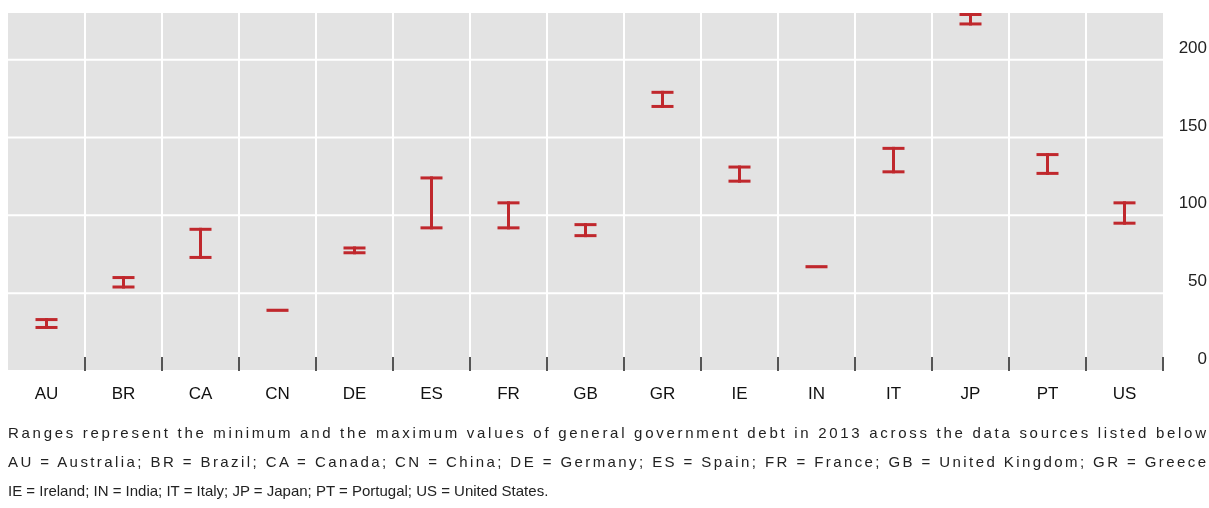 The width and height of the screenshot is (1209, 508). Describe the element at coordinates (431, 393) in the screenshot. I see `x-tick-label: ES` at that location.